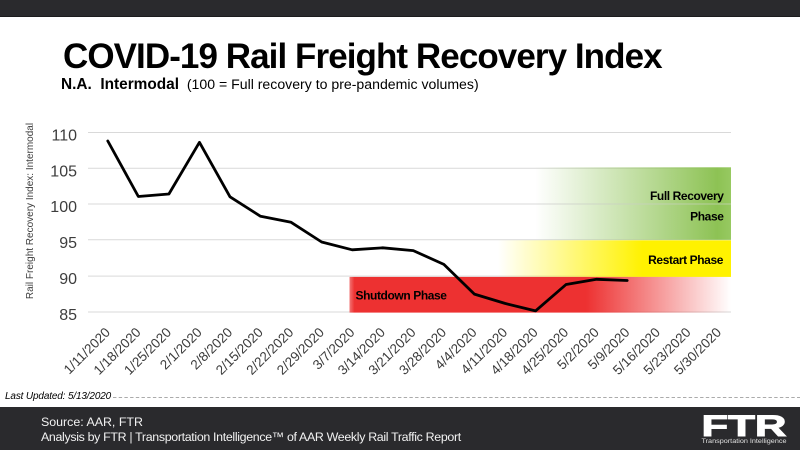  Describe the element at coordinates (687, 196) in the screenshot. I see `svg-text: Full Recovery` at that location.